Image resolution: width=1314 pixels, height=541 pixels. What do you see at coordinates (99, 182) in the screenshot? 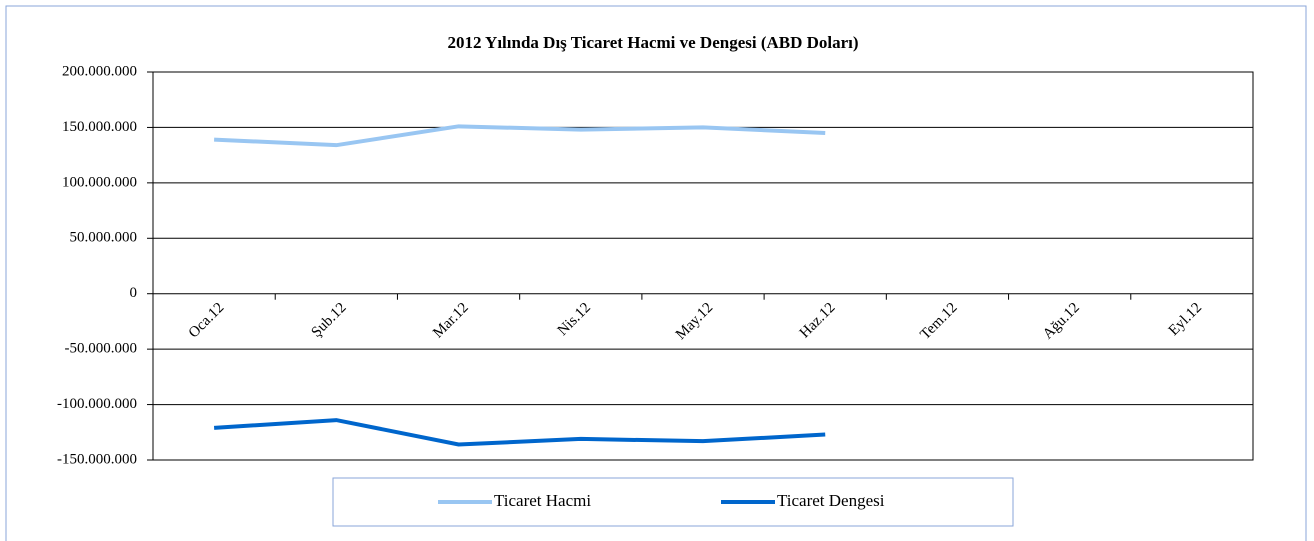
I see `y-tick-label: 100.000.000` at bounding box center [99, 182].